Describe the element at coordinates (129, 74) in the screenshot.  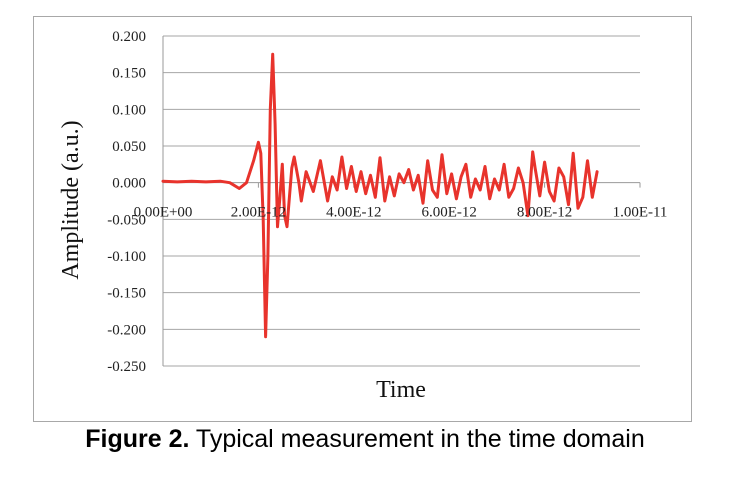
I see `y-tick-label: 0.150` at that location.